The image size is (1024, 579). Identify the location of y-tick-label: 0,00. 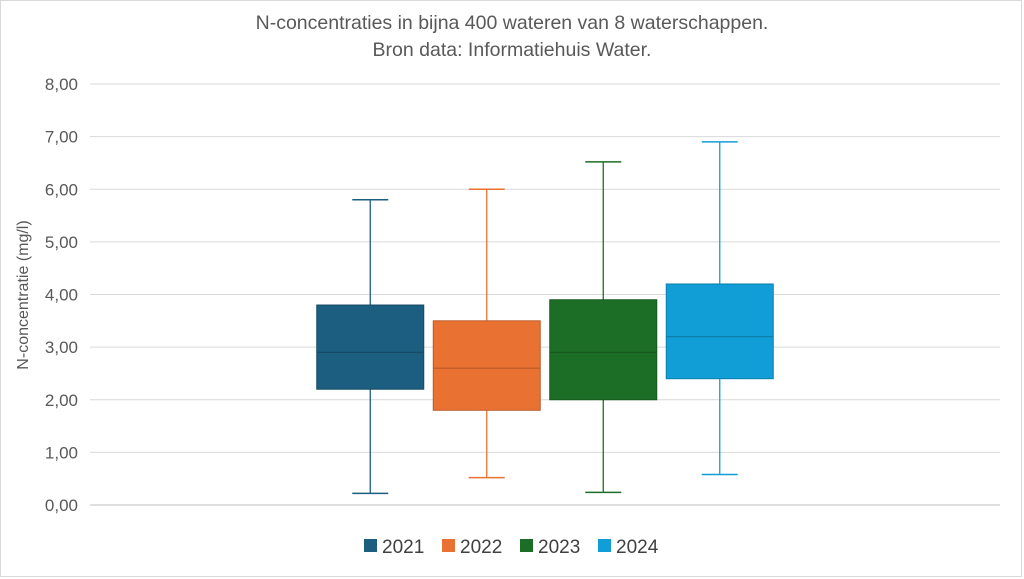
(61, 505).